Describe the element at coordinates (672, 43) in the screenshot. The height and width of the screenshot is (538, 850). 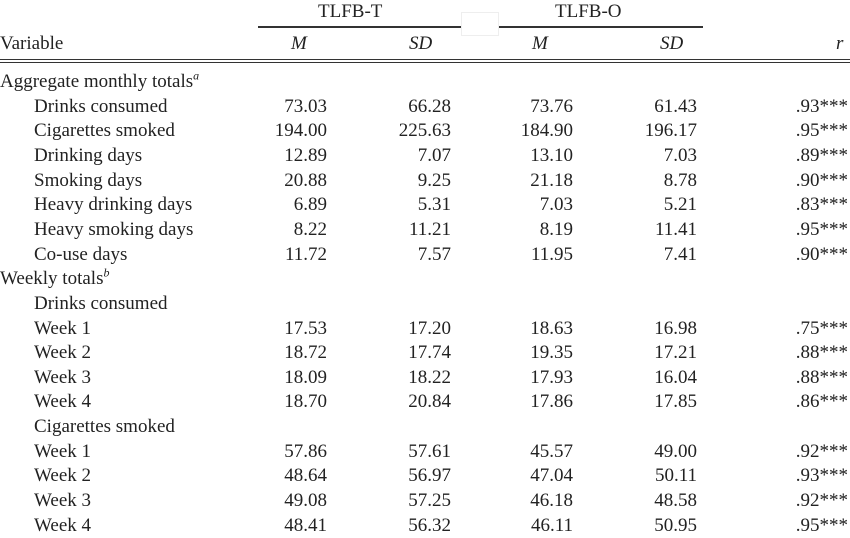
I see `header-sd-o: SD` at that location.